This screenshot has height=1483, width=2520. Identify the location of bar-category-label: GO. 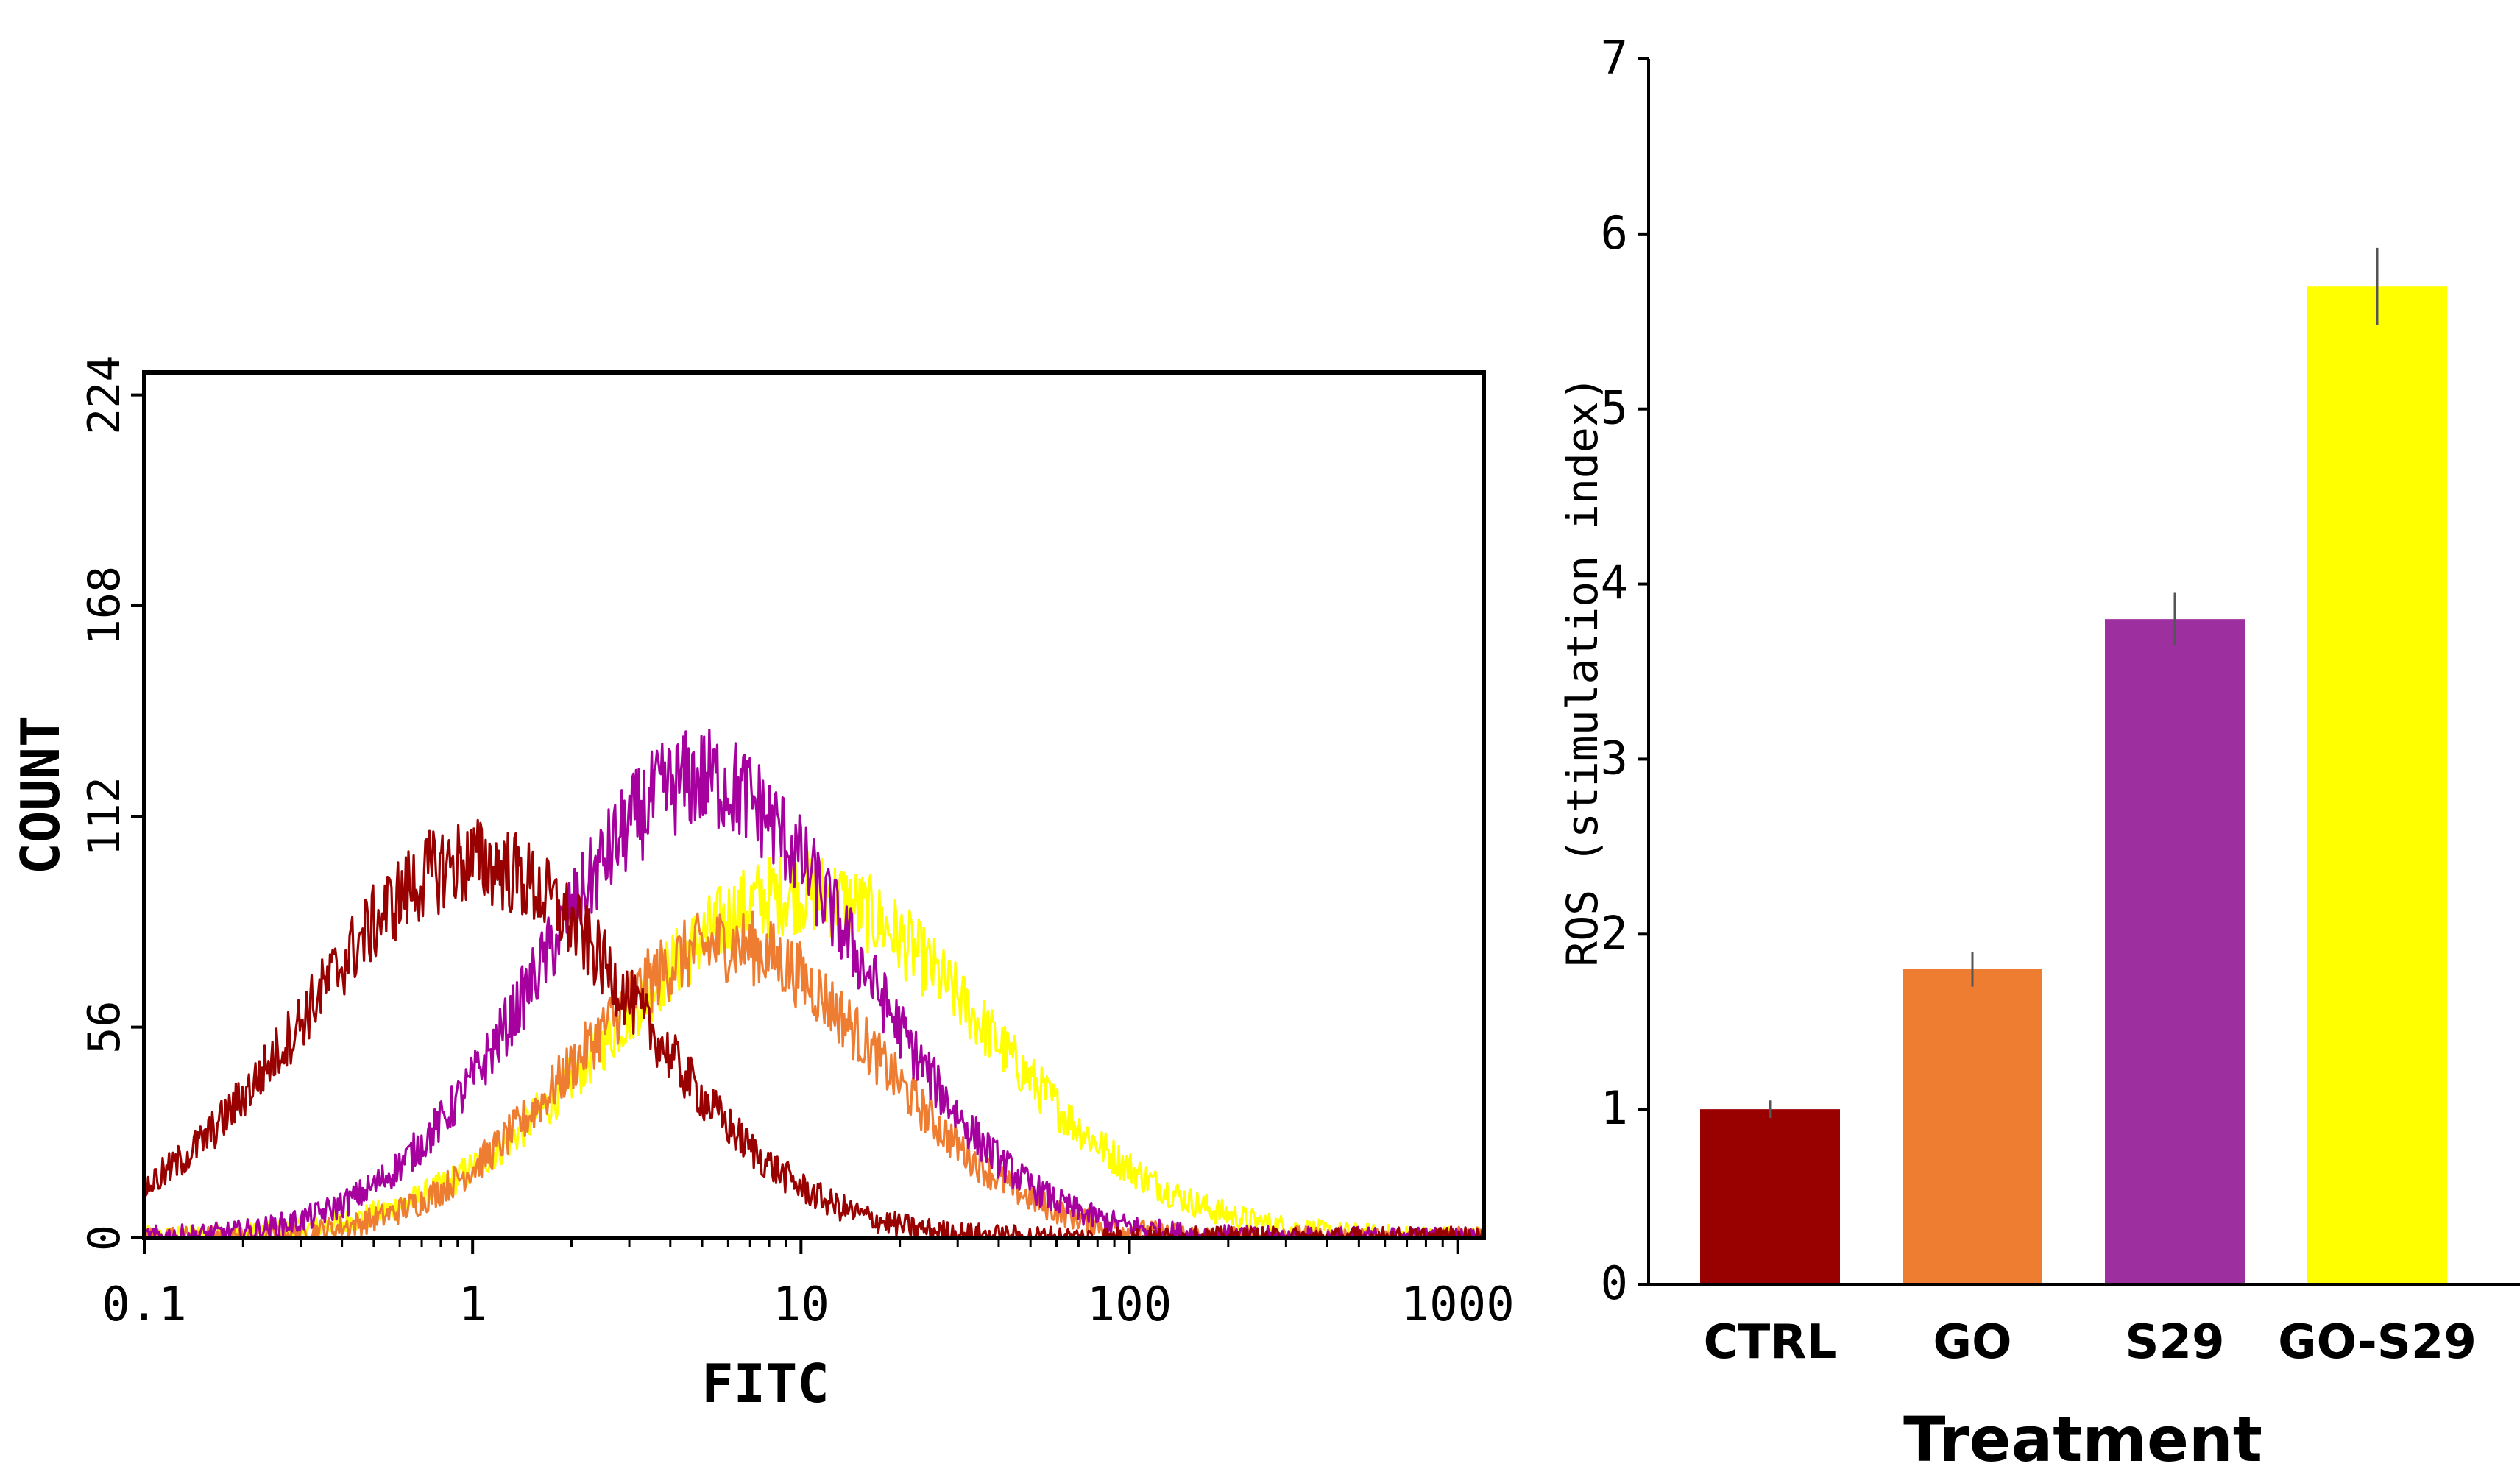
(1973, 1342).